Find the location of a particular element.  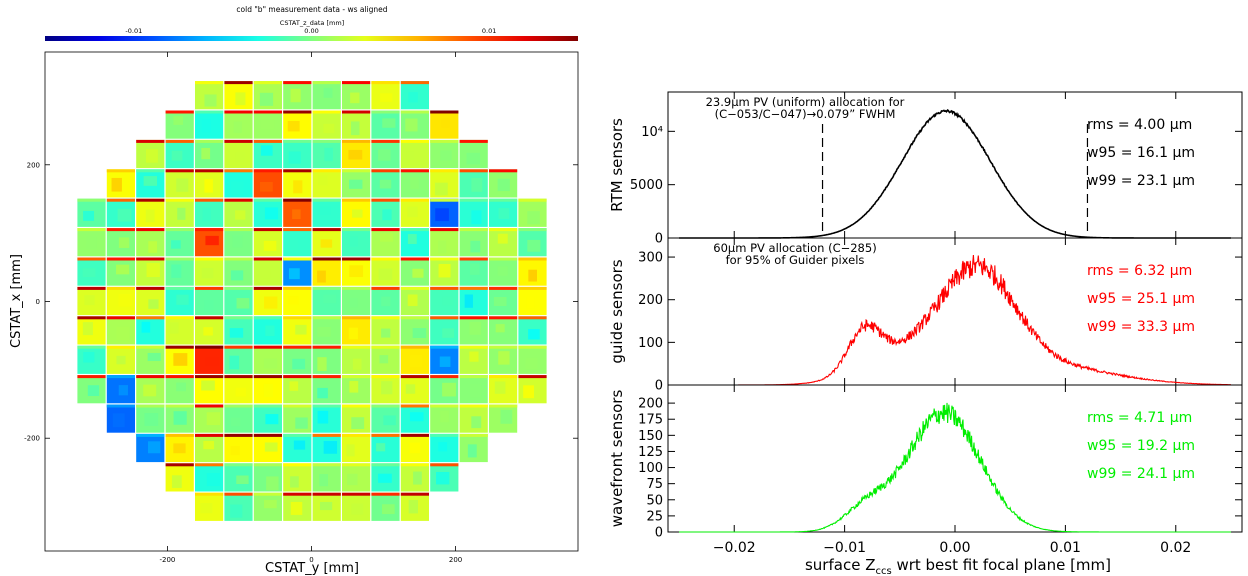

map-xtick-label: 200 is located at coordinates (455, 560).